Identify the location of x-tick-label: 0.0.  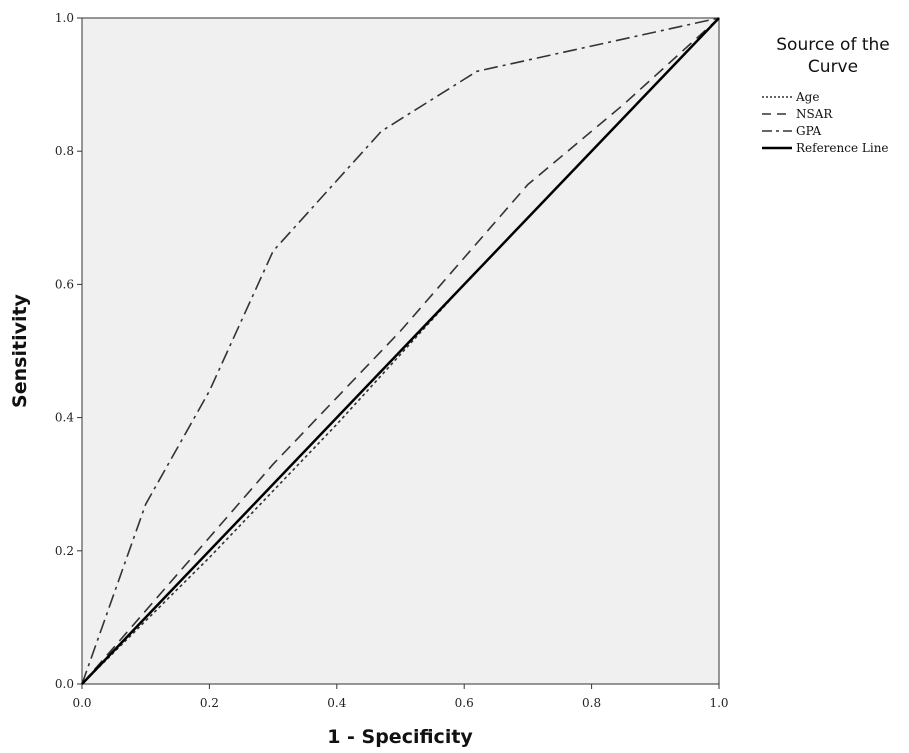
(81, 703).